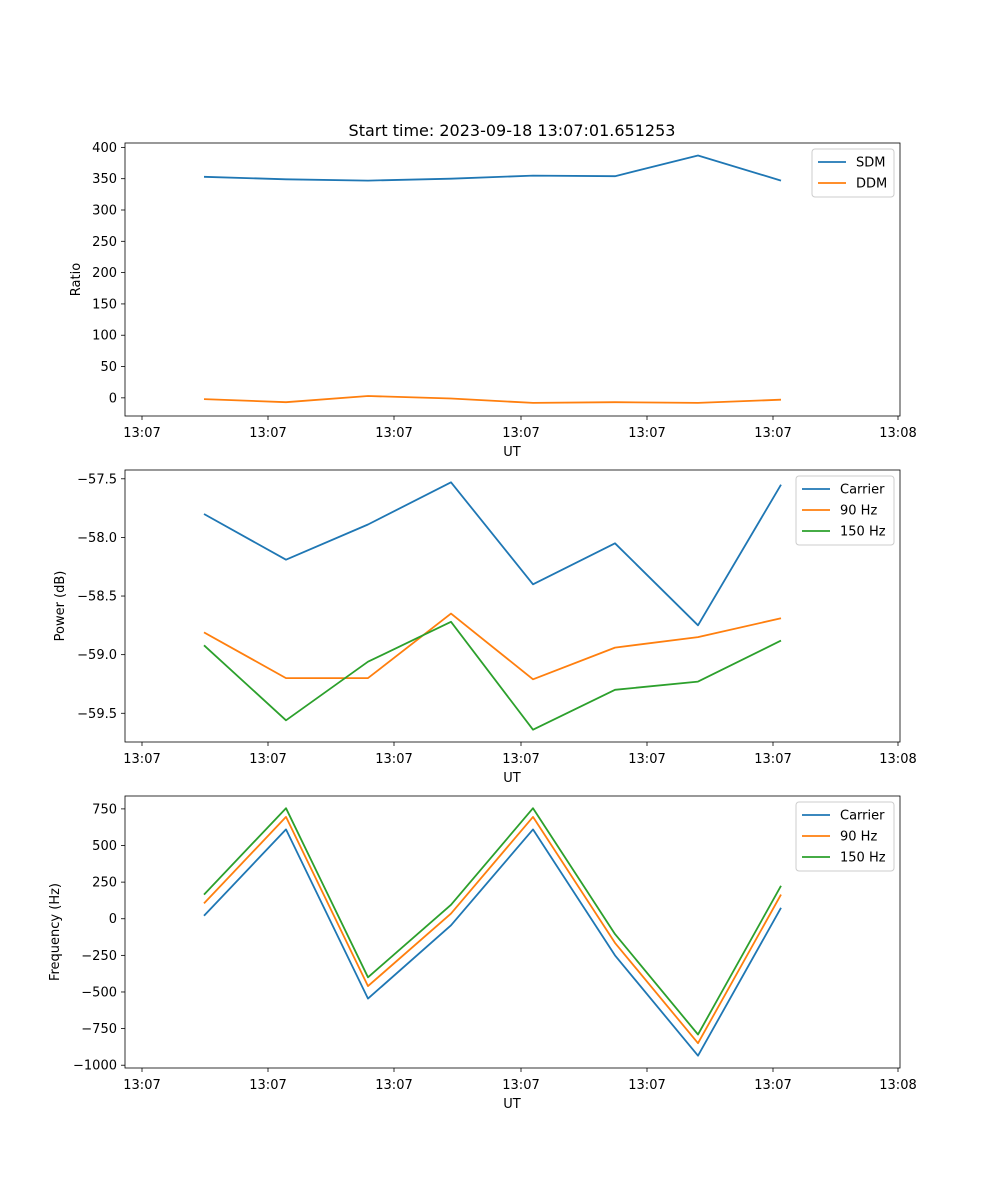  What do you see at coordinates (492, 399) in the screenshot?
I see `series-line-ddm` at bounding box center [492, 399].